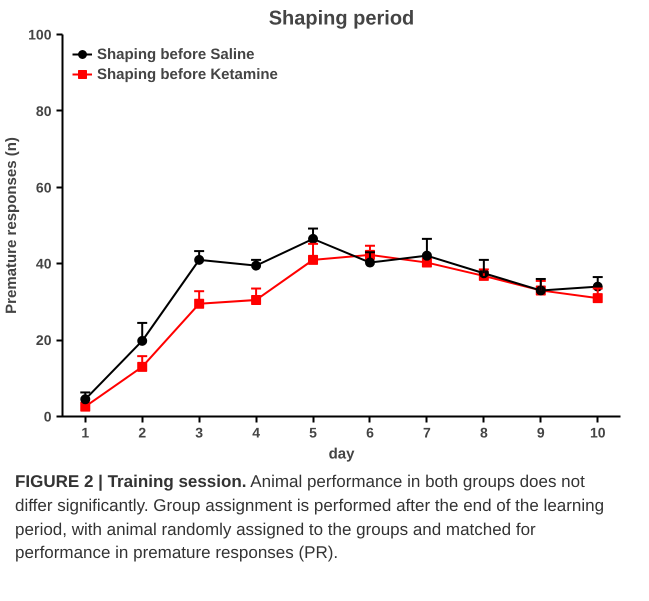 The width and height of the screenshot is (649, 601). I want to click on y-tick-label: 80, so click(44, 110).